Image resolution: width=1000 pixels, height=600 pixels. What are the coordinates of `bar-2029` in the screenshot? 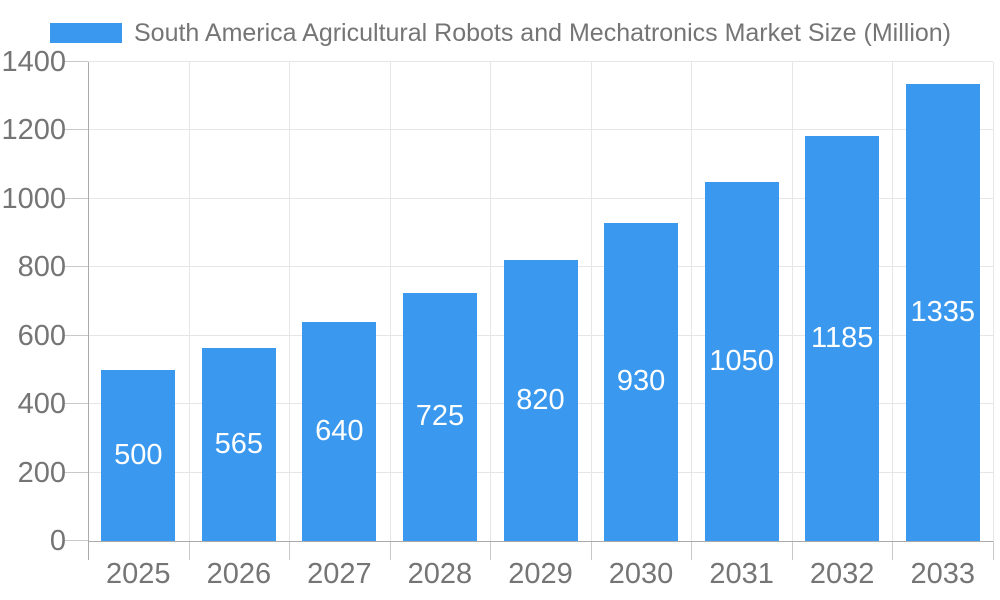 It's located at (540, 400).